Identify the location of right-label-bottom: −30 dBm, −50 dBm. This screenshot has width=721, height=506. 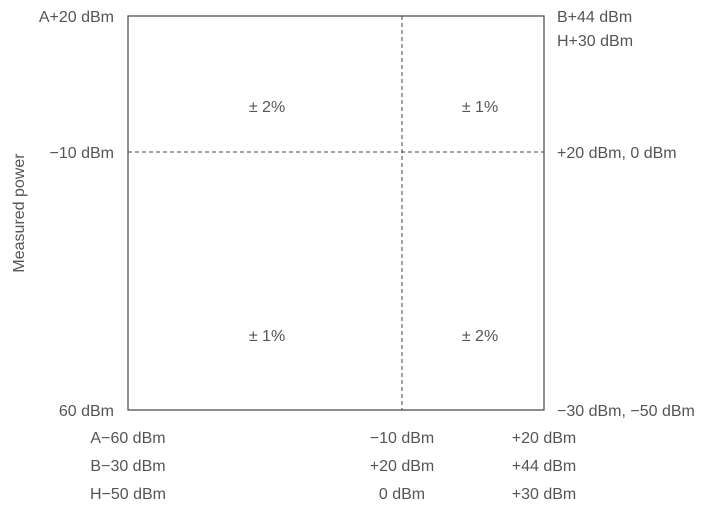
(626, 411).